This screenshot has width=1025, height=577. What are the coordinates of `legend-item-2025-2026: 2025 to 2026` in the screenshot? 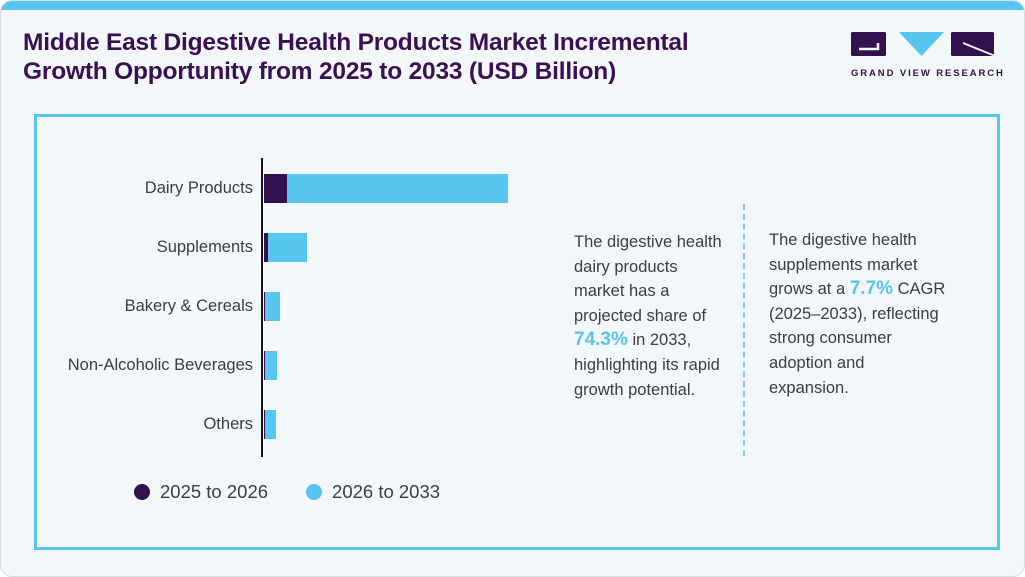 It's located at (201, 492).